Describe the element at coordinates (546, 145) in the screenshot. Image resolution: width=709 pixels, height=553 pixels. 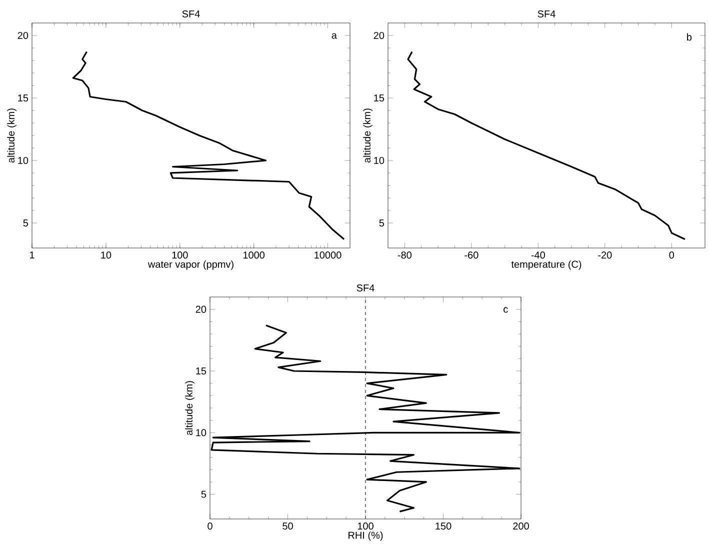
I see `line-series` at that location.